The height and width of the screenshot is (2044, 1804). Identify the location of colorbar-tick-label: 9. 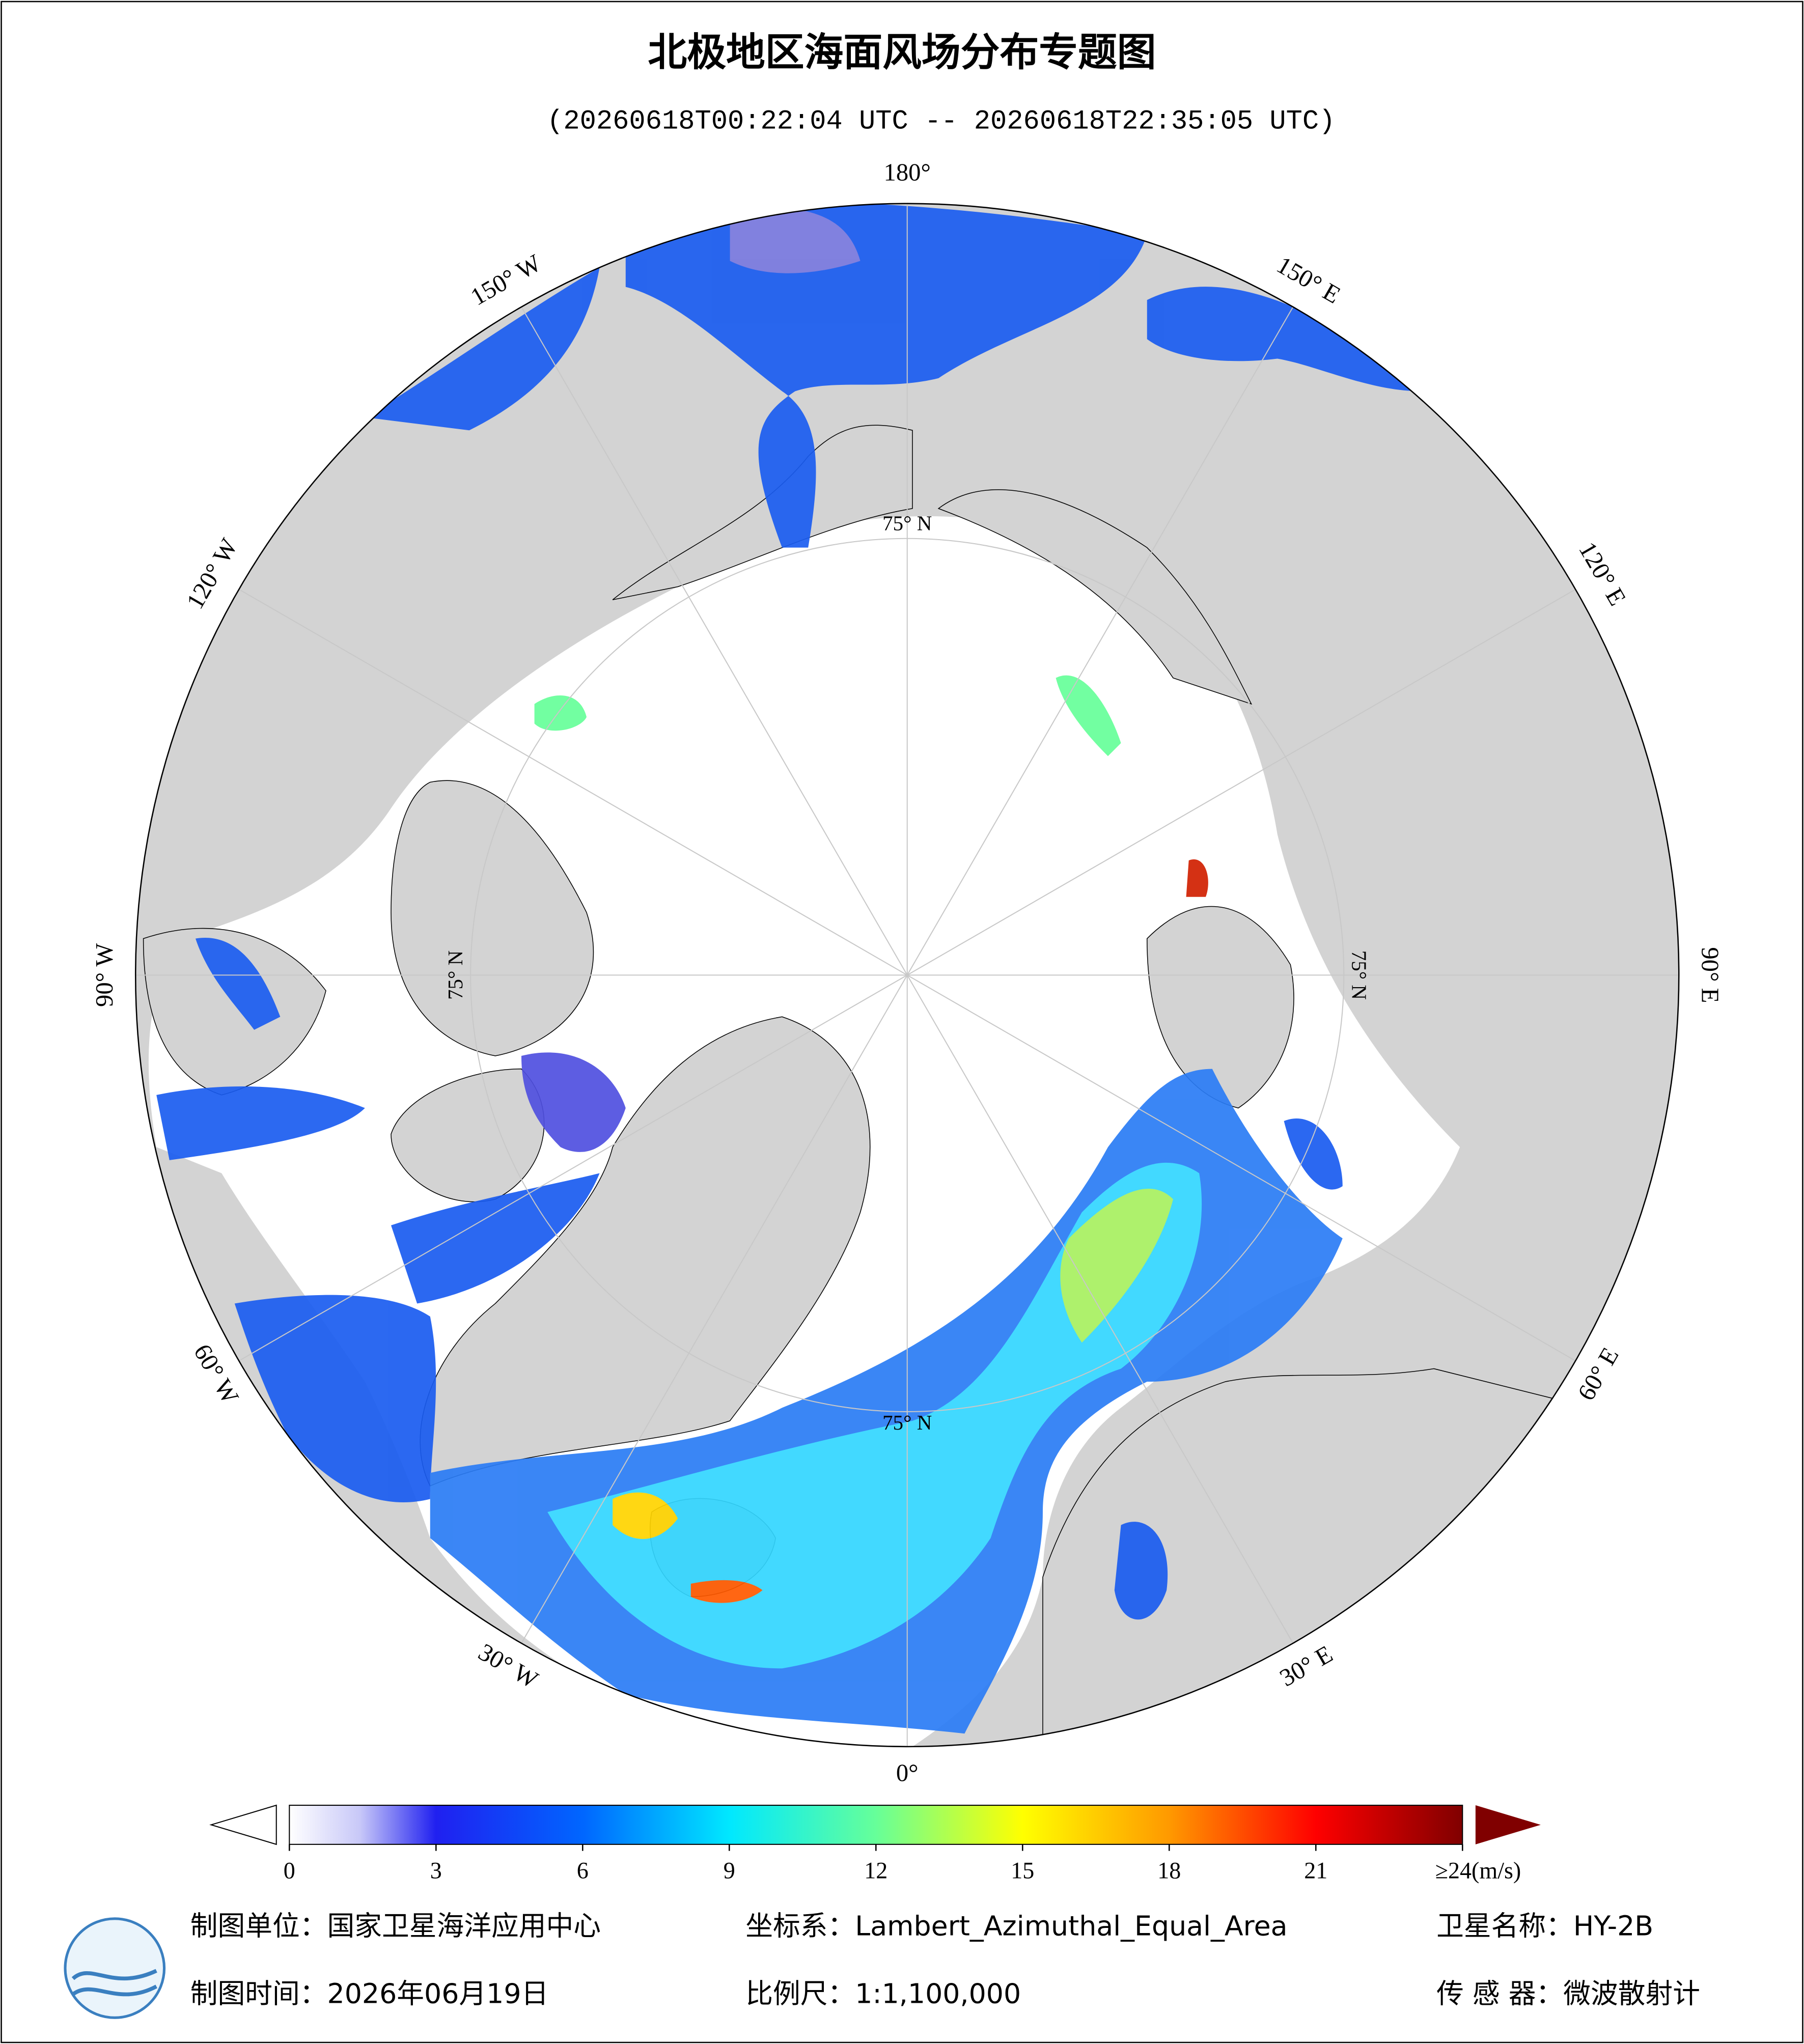
(729, 1871).